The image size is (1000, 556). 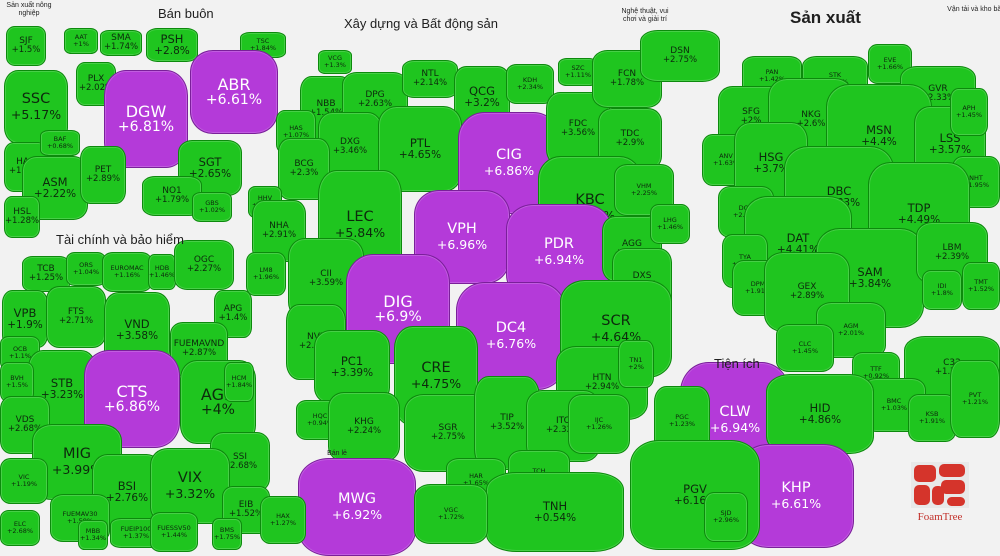 I want to click on cell-ticker: NKG, so click(x=811, y=114).